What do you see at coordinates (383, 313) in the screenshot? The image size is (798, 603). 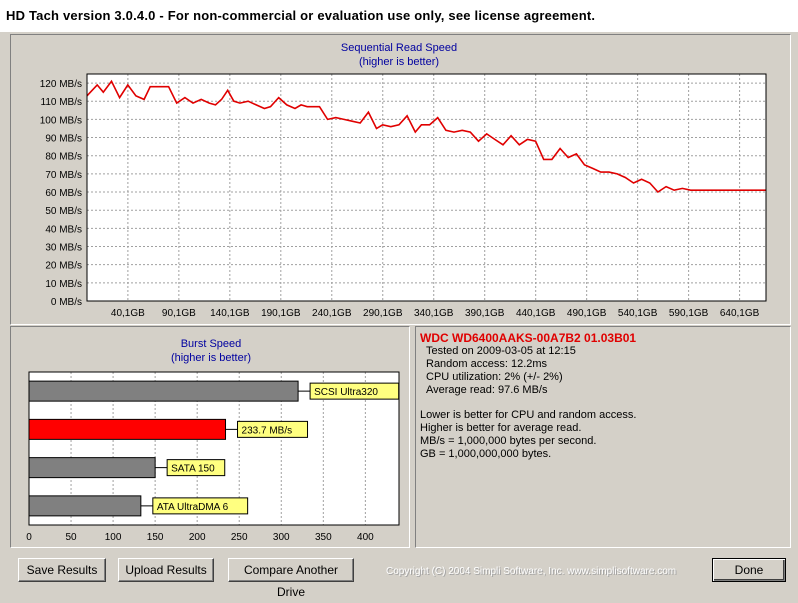 I see `x-tick-label: 290,1GB` at bounding box center [383, 313].